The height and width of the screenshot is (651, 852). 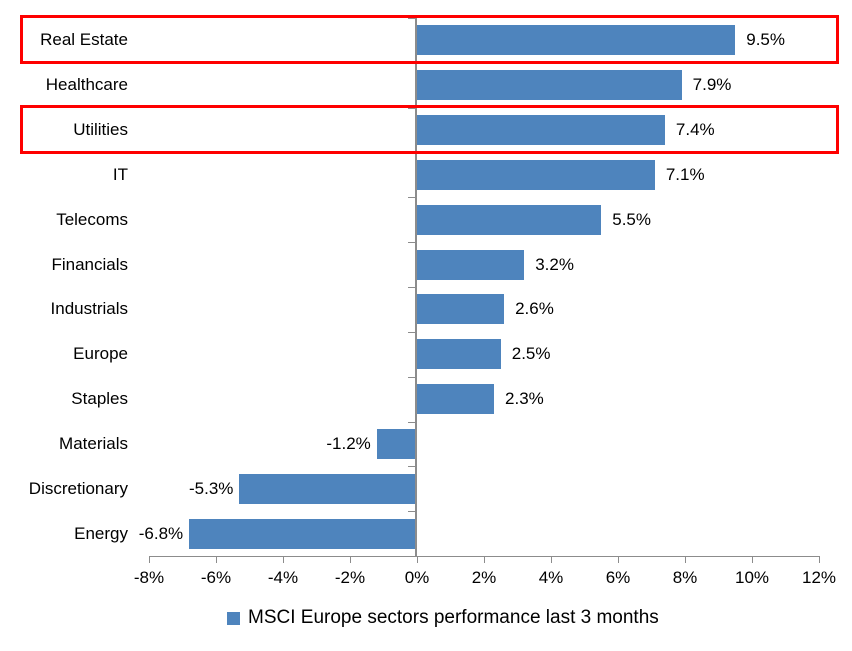 I want to click on x-tick-label: 6%, so click(x=618, y=577).